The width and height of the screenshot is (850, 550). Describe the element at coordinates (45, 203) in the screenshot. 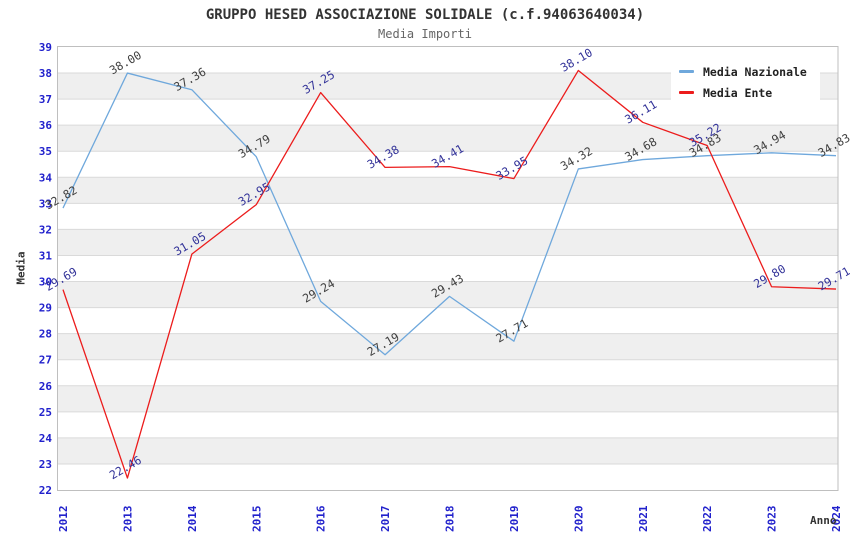

I see `y-tick-label: 33` at that location.